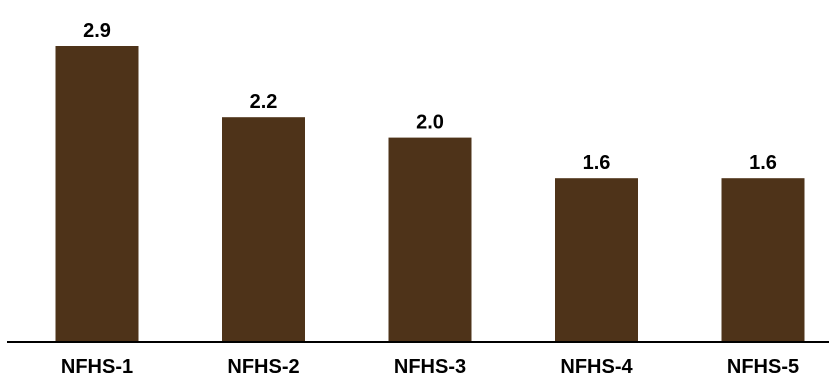  Describe the element at coordinates (263, 367) in the screenshot. I see `x-tick-label: NFHS-2` at that location.